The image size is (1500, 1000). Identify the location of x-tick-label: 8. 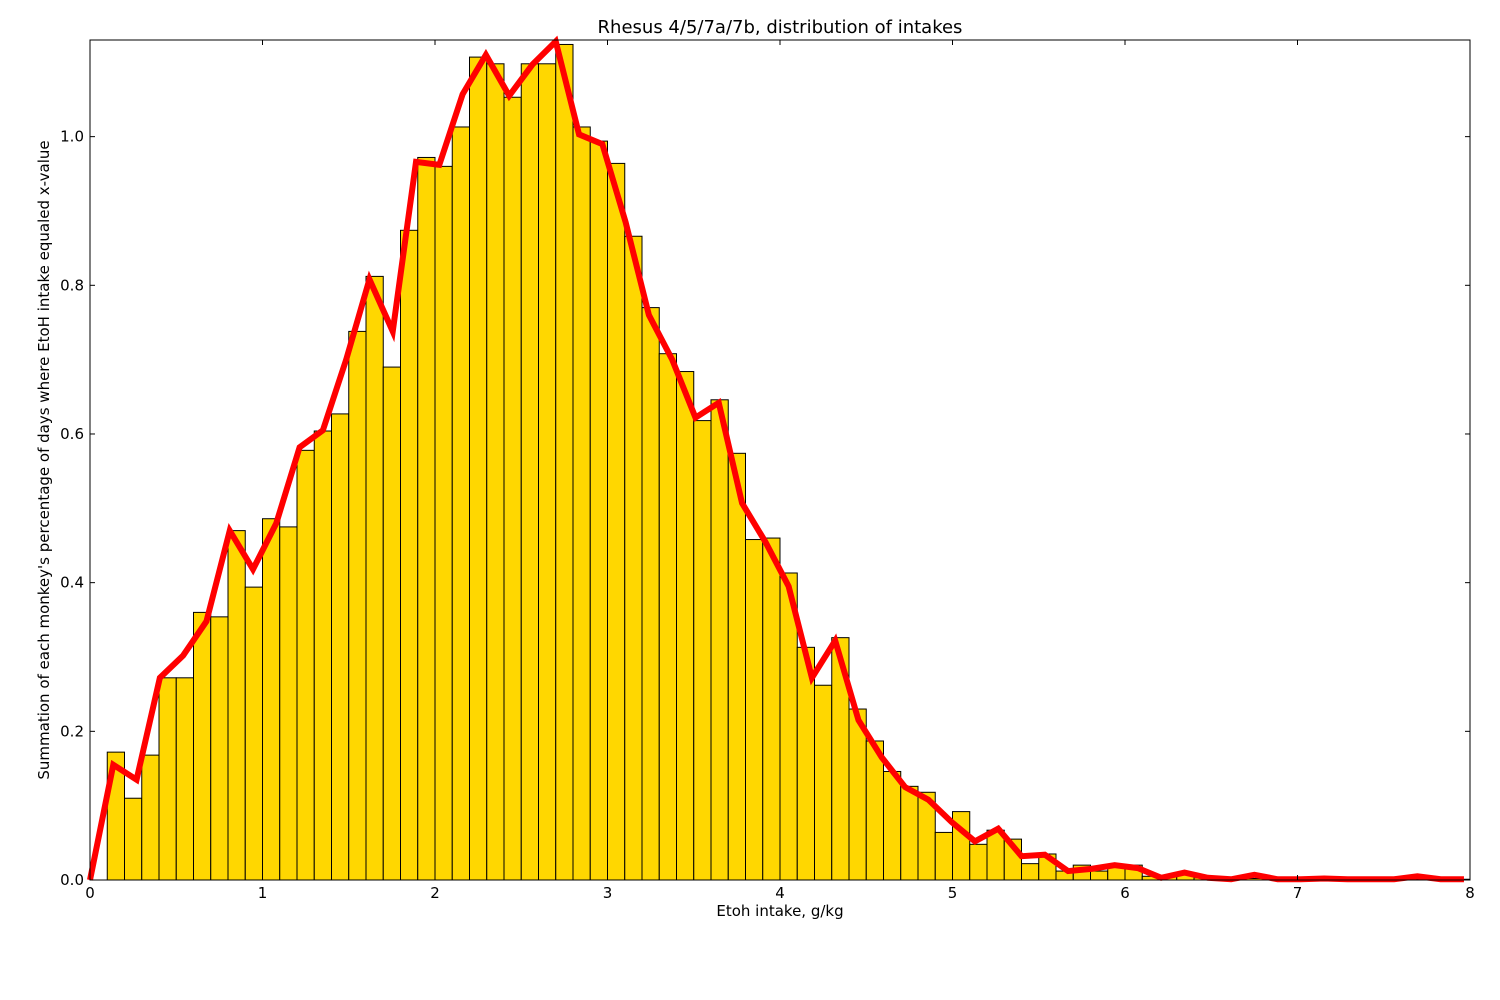
(1470, 893).